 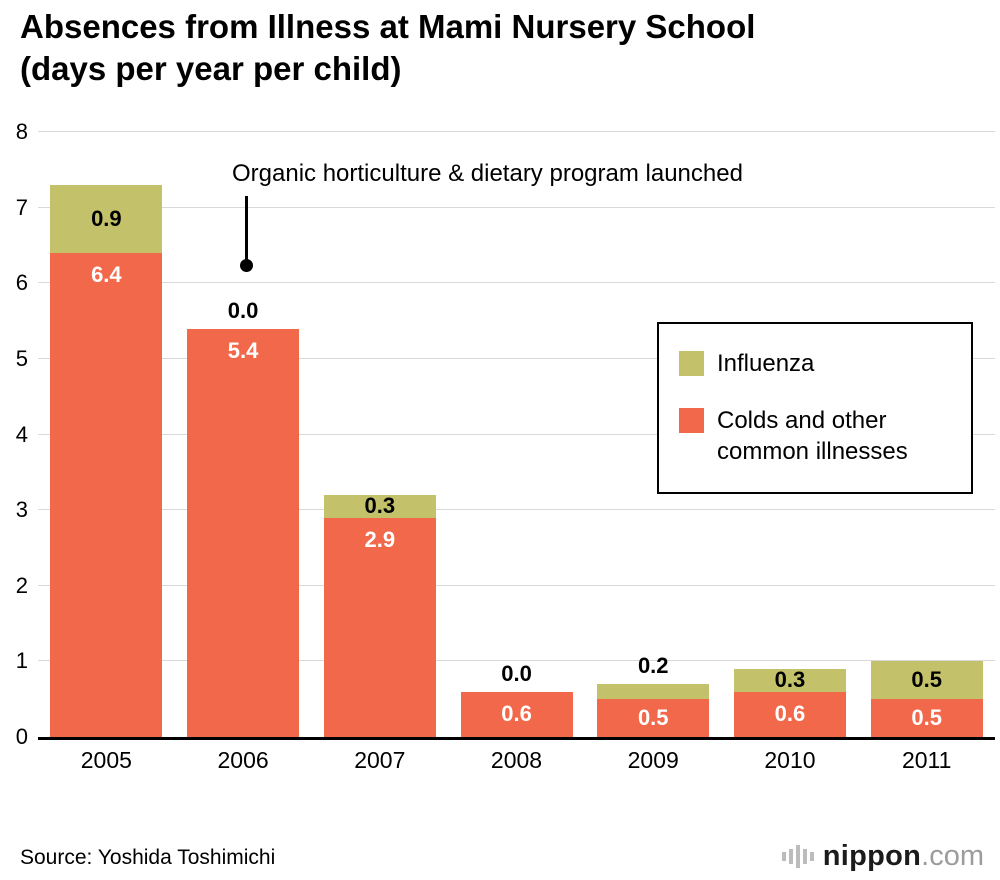 I want to click on value-label-influenza-2011: 0.5, so click(x=926, y=680).